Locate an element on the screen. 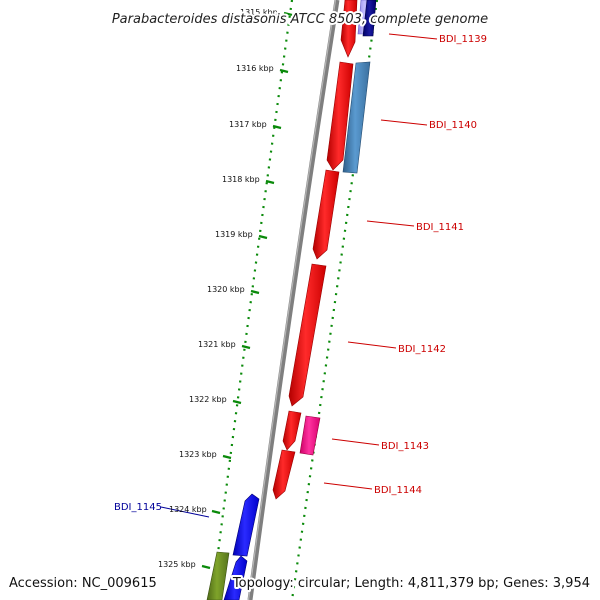  coordinate-ticks is located at coordinates (247, 290).